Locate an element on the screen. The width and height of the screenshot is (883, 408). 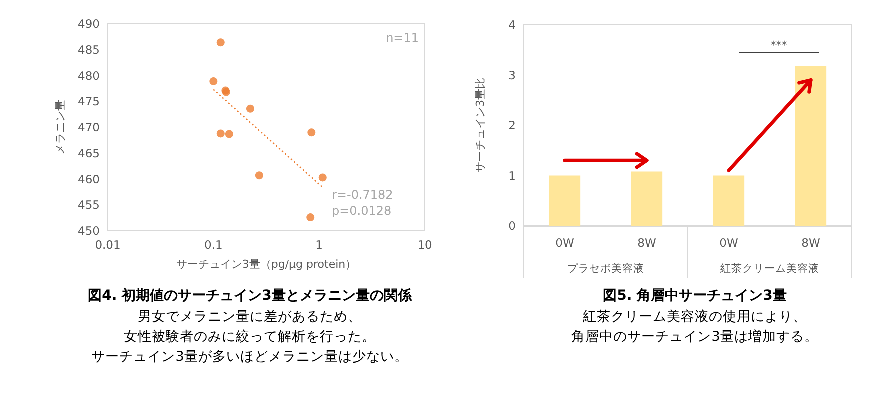
y-tick-label: 490 is located at coordinates (89, 24).